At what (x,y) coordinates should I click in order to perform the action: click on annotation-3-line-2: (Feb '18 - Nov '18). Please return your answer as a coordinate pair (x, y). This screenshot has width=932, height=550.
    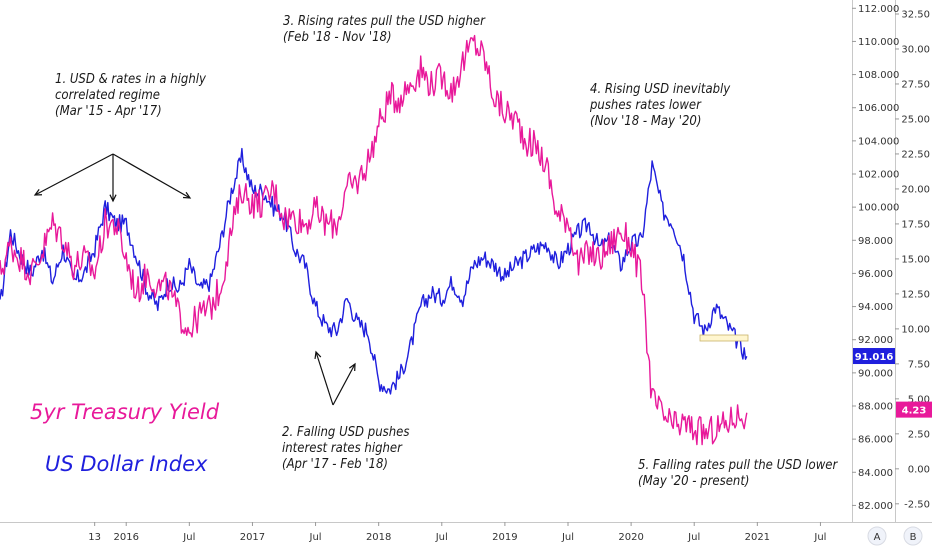
    Looking at the image, I should click on (337, 37).